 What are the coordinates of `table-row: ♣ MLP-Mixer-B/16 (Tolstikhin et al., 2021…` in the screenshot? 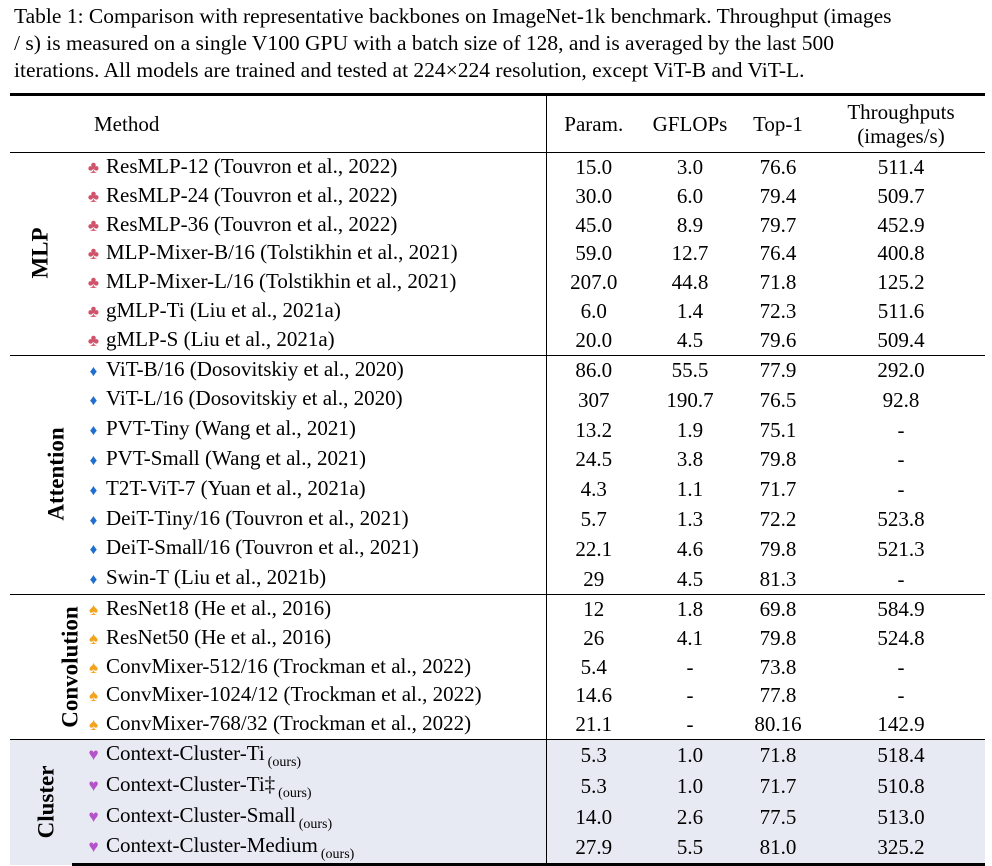 It's located at (497, 254).